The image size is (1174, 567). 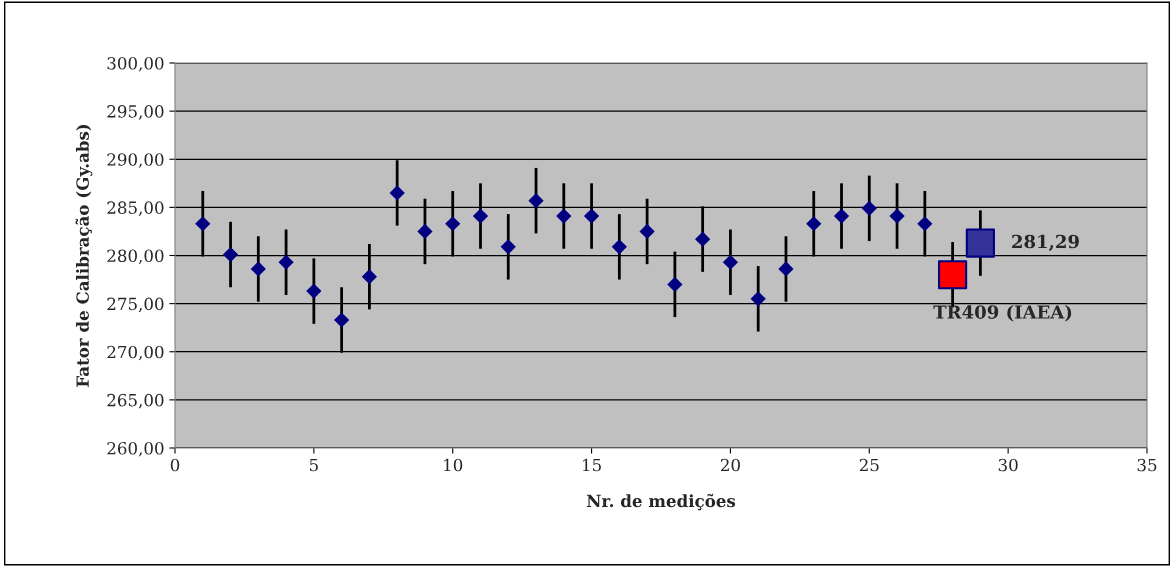 What do you see at coordinates (135, 112) in the screenshot?
I see `y-tick-label: 295,00` at bounding box center [135, 112].